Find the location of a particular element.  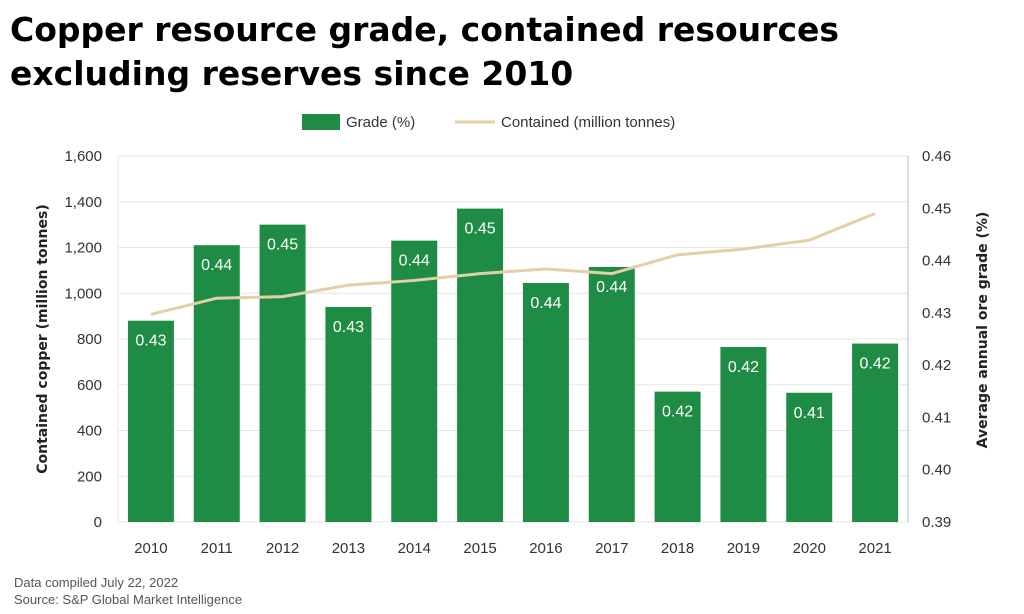

bar-label-2012: 0.45 is located at coordinates (282, 245).